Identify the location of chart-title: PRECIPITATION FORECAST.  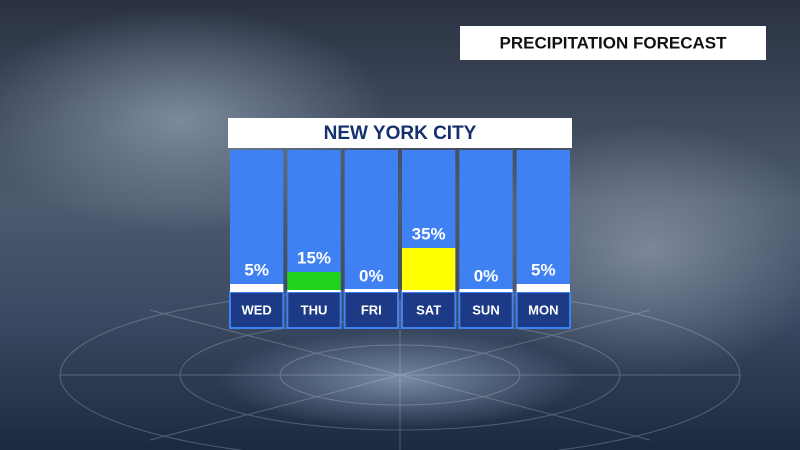
(614, 42).